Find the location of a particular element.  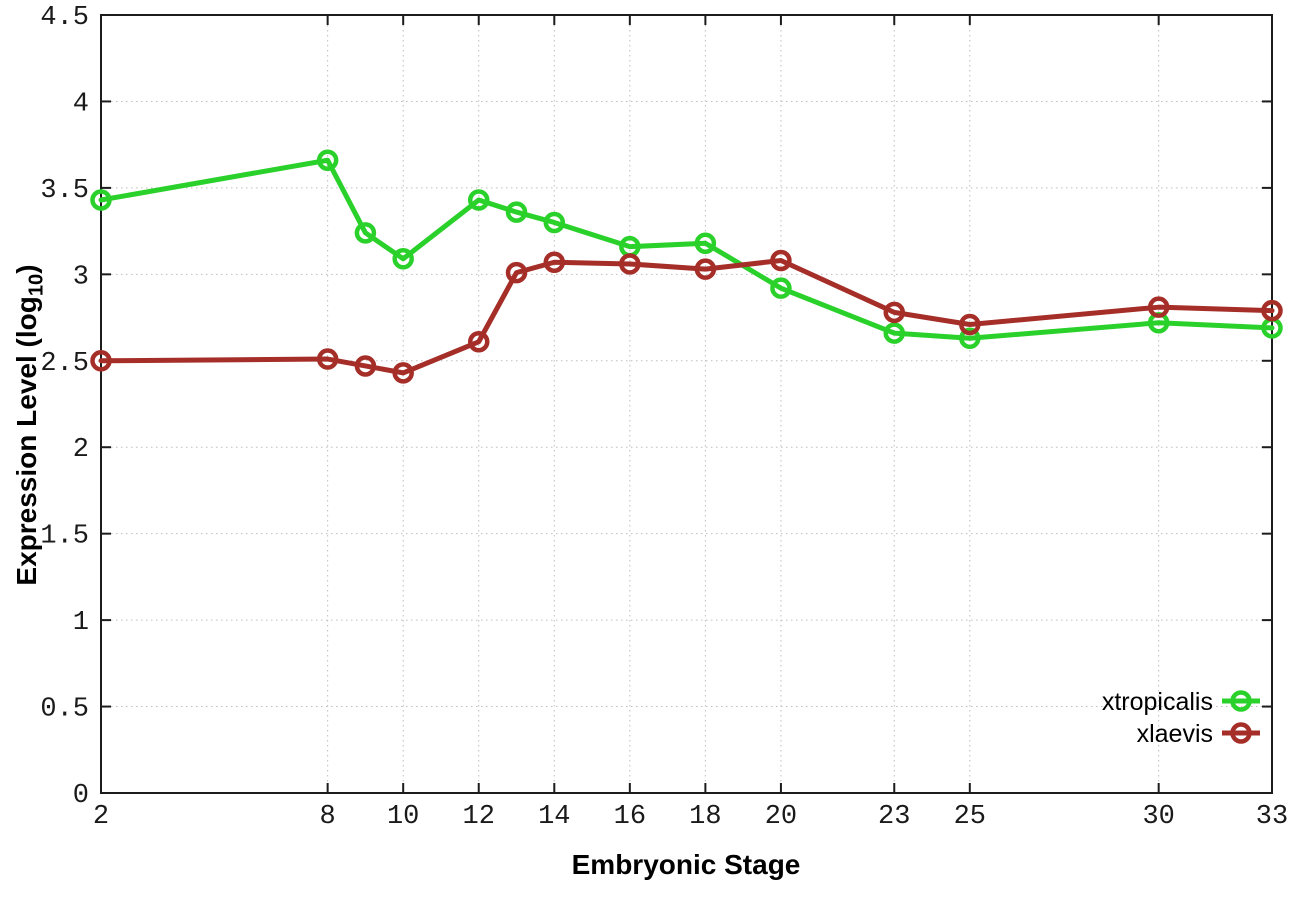

y-axis-title-suffix: ) is located at coordinates (26, 269).